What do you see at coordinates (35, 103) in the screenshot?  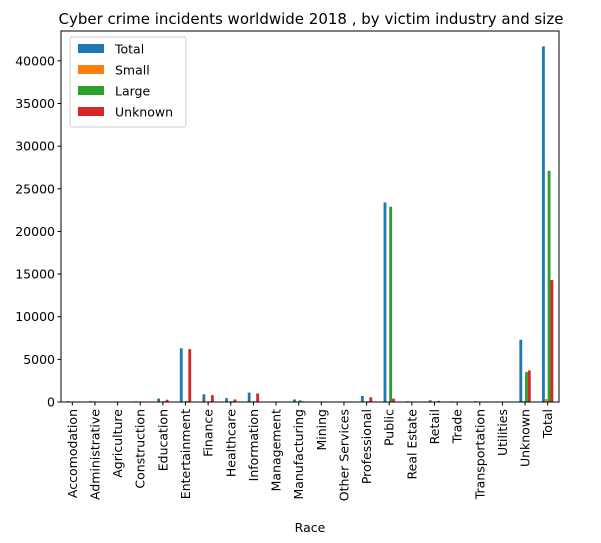 I see `y-tick-label: 35000` at bounding box center [35, 103].